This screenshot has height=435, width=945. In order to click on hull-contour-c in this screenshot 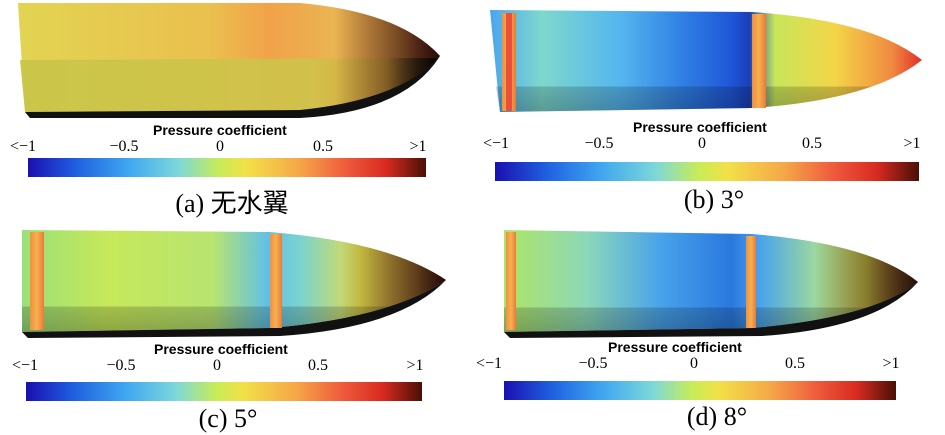, I will do `click(234, 284)`.